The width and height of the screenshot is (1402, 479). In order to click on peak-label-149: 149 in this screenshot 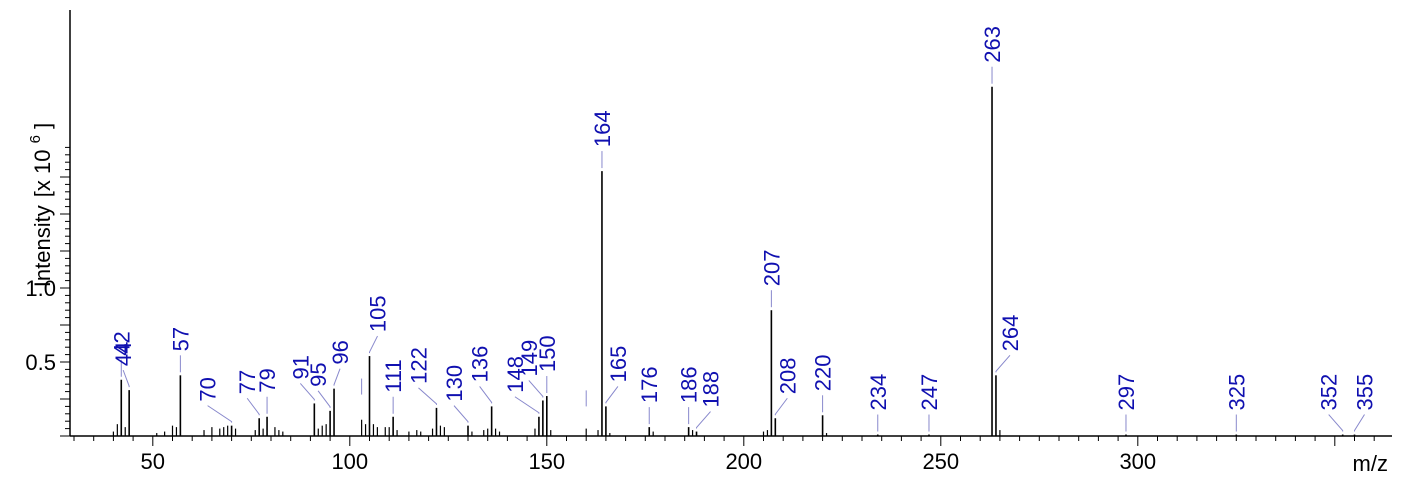, I will do `click(529, 358)`.